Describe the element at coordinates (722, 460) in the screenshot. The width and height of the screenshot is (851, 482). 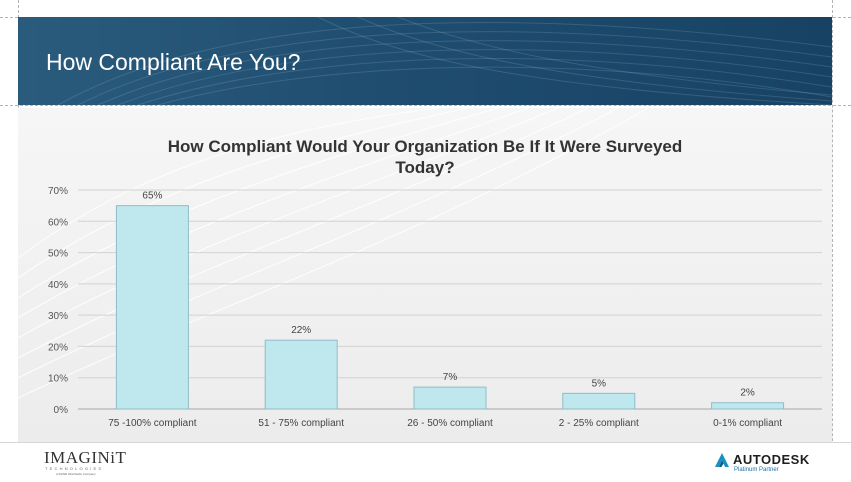
I see `autodesk-a-icon` at that location.